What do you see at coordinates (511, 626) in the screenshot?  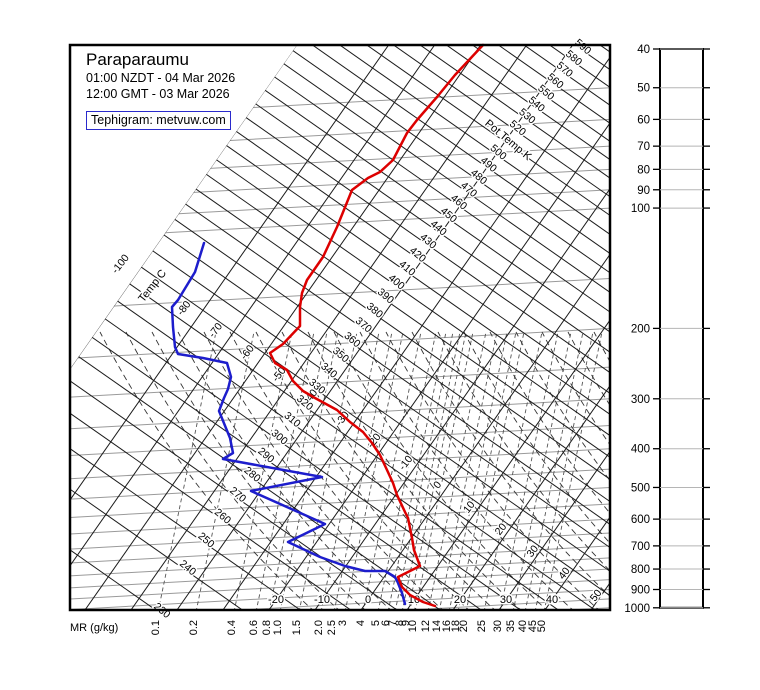 I see `mr-tick-label: 35` at bounding box center [511, 626].